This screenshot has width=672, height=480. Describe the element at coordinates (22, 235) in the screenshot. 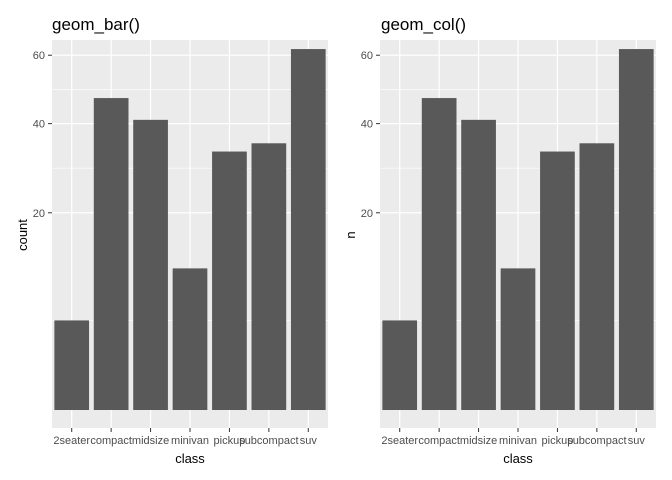

I see `y-axis-title: count` at that location.